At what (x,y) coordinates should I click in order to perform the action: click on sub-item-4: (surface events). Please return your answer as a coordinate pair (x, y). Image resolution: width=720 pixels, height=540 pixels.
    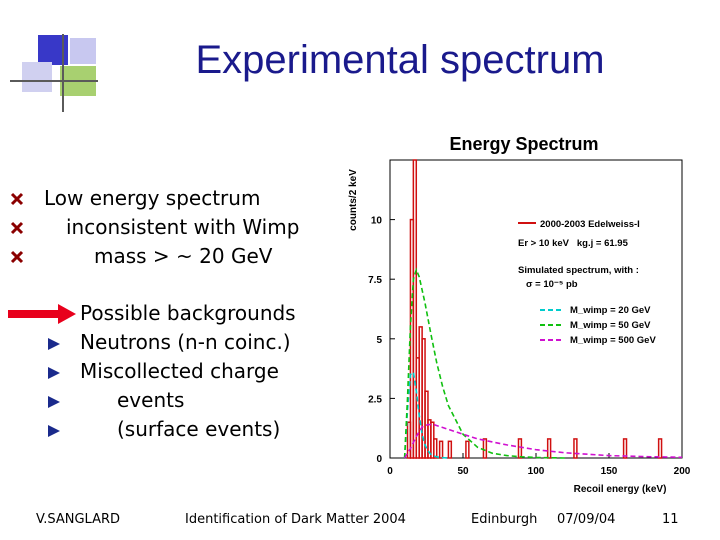
    Looking at the image, I should click on (199, 429).